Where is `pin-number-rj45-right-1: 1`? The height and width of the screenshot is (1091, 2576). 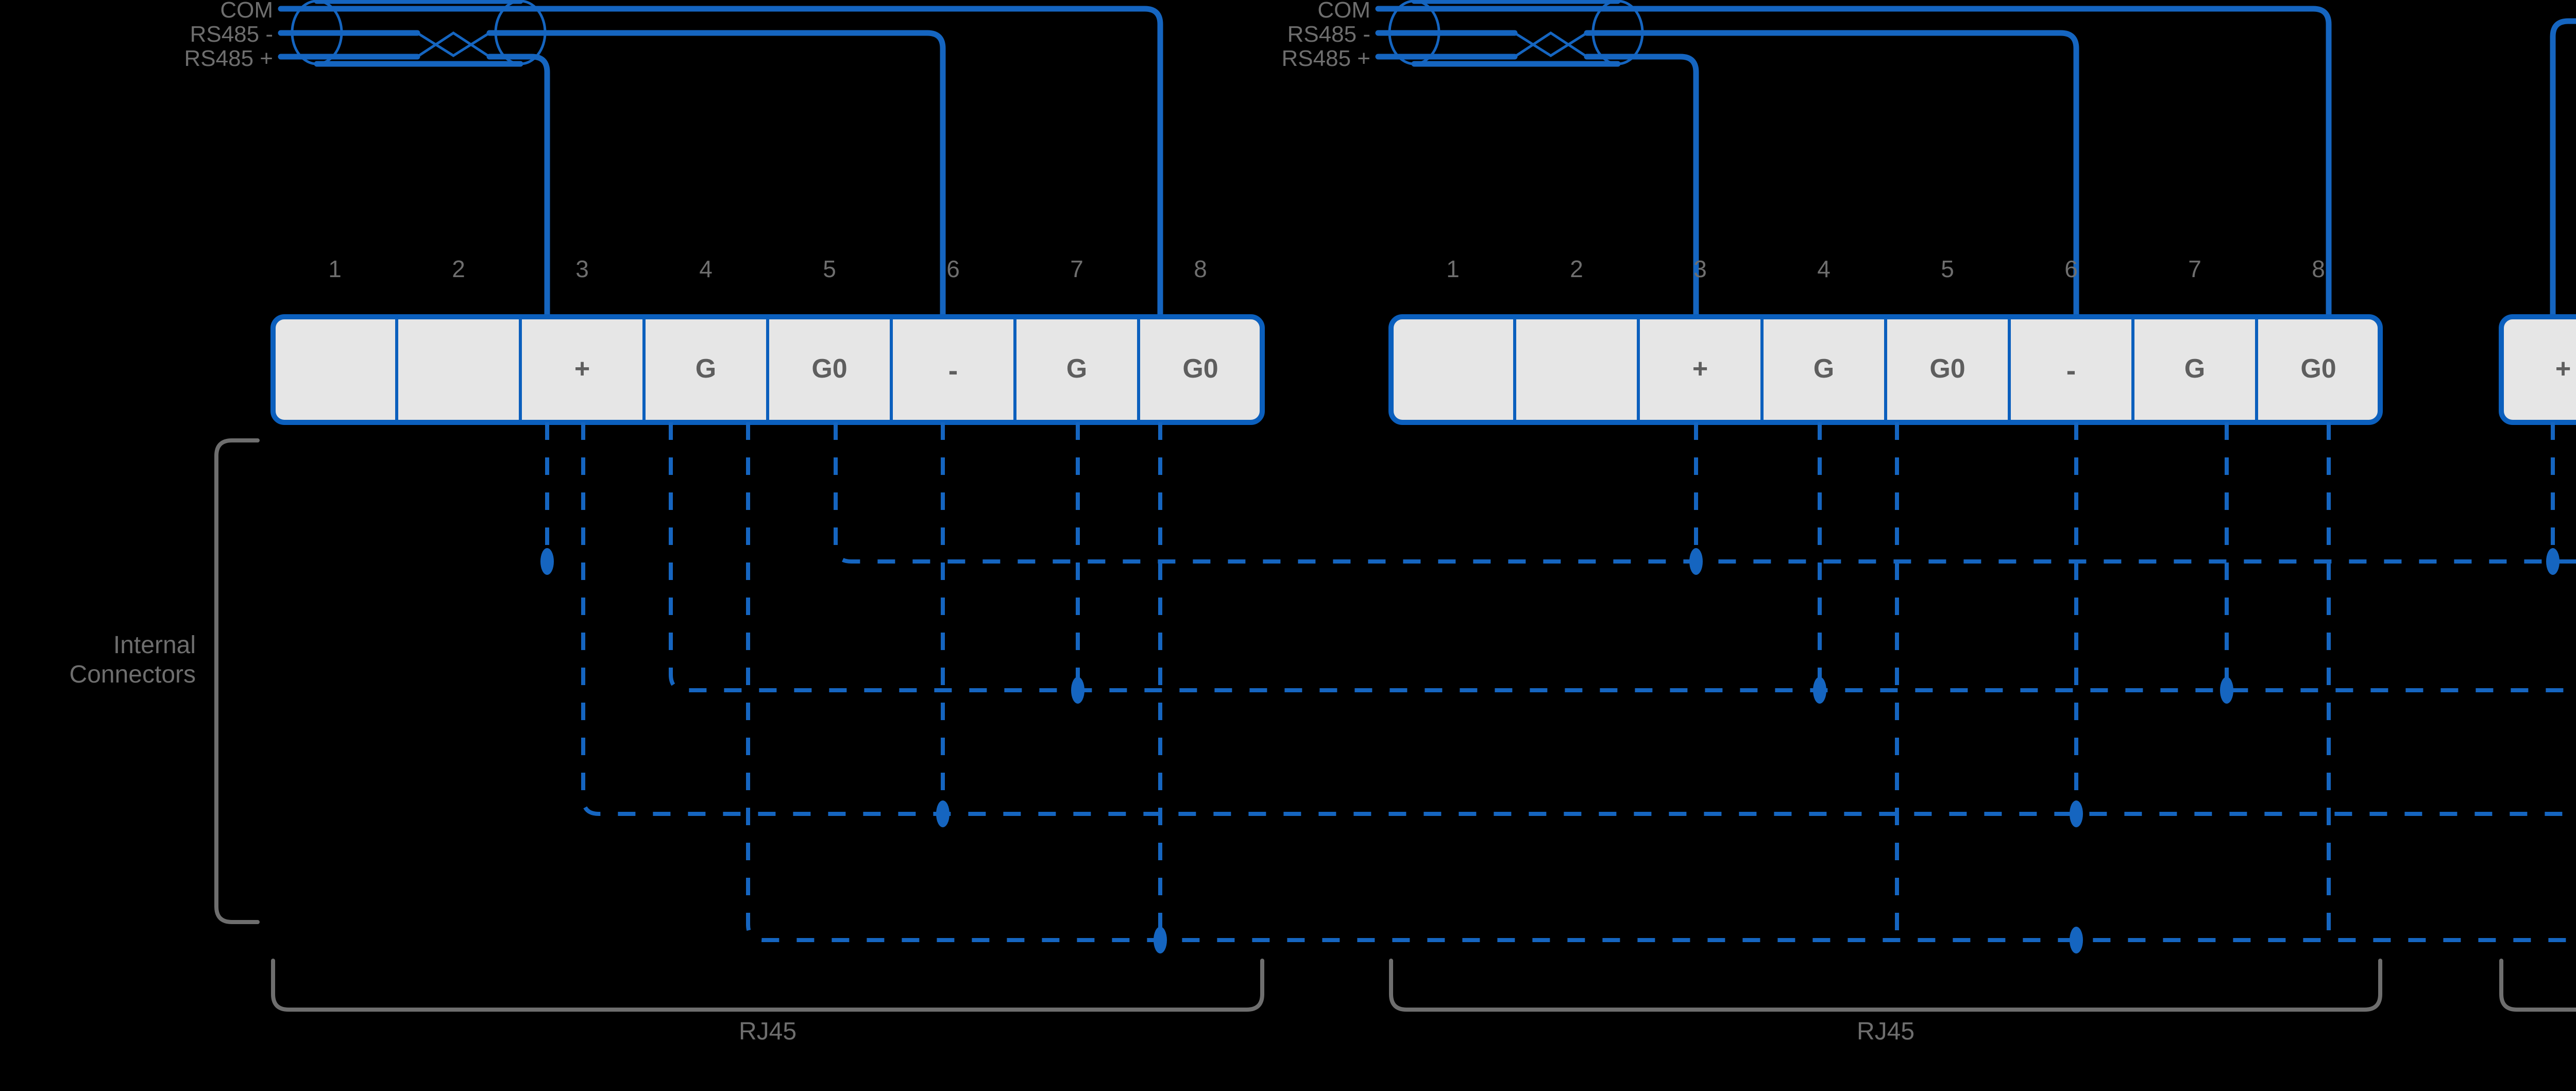
pin-number-rj45-right-1: 1 is located at coordinates (1453, 268).